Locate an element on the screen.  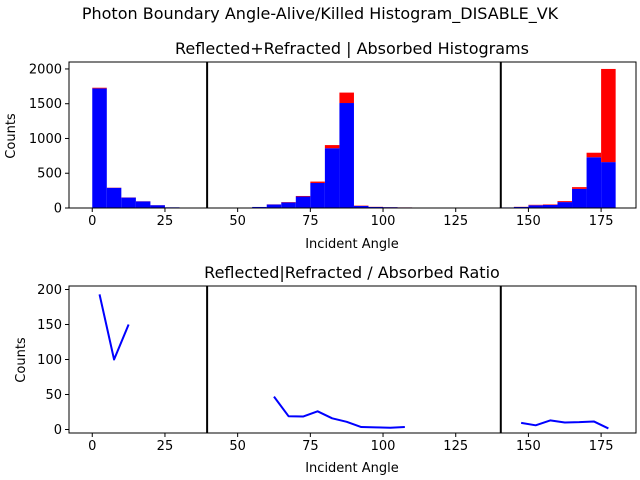
ratio-x-tick-label-25: 25 is located at coordinates (165, 446).